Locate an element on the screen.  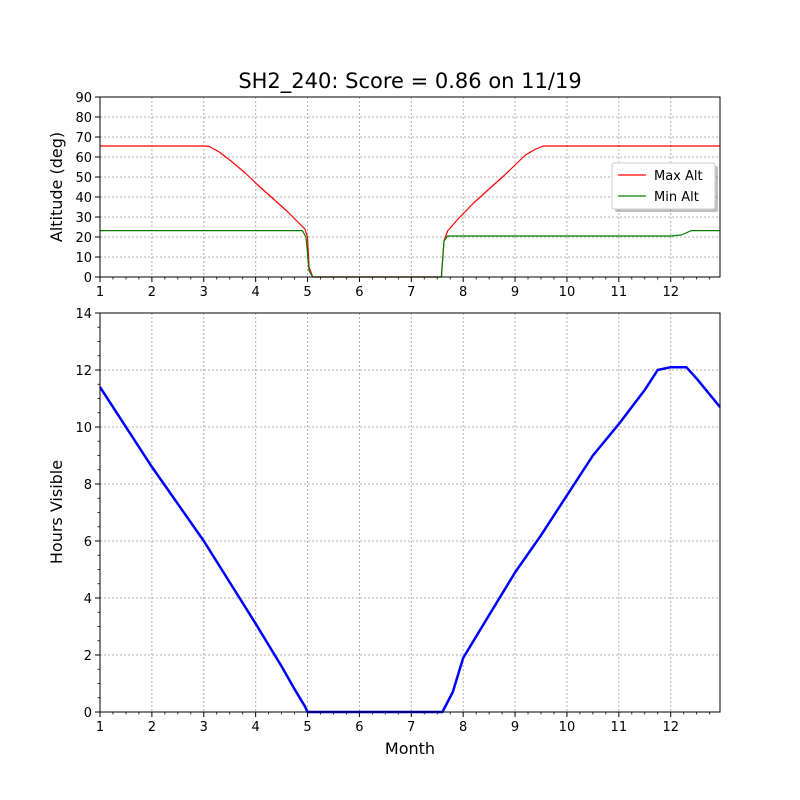
y-tick-label: 20 is located at coordinates (83, 238).